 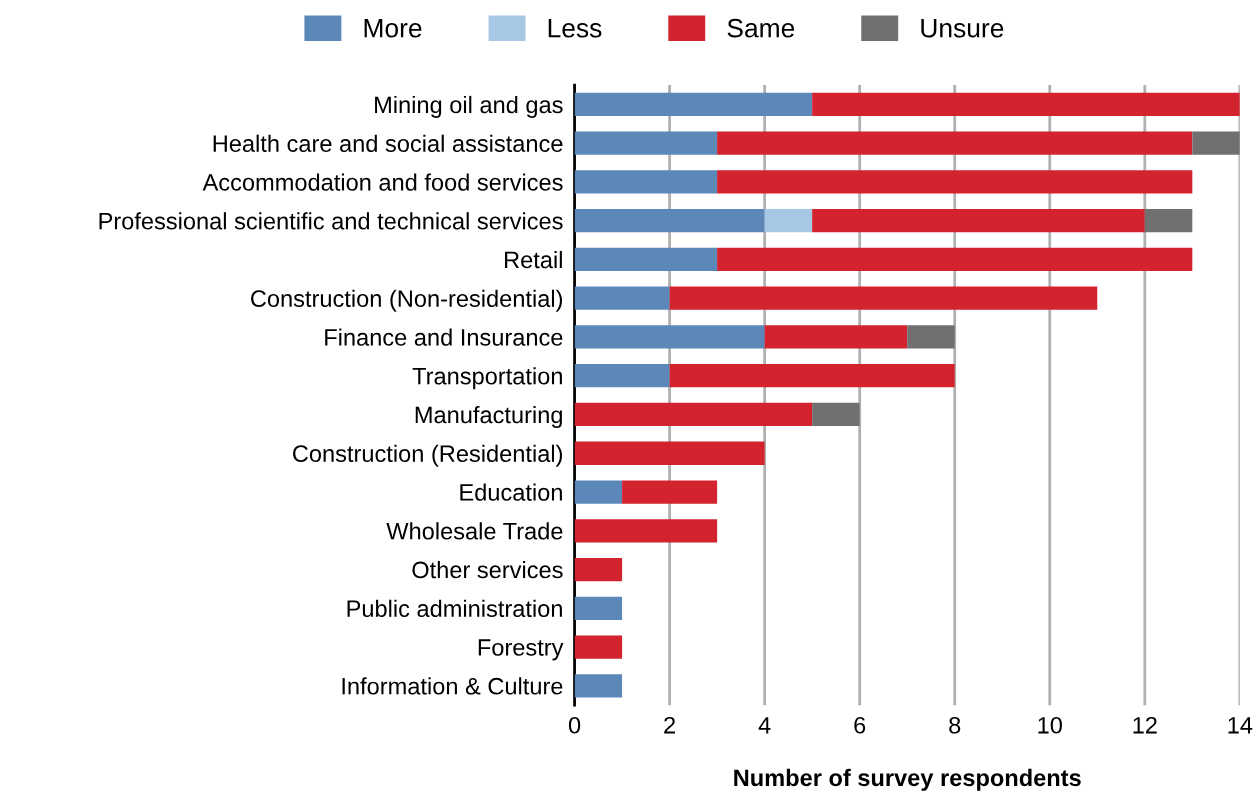 What do you see at coordinates (382, 182) in the screenshot?
I see `y-tick-label: Accommodation and food services` at bounding box center [382, 182].